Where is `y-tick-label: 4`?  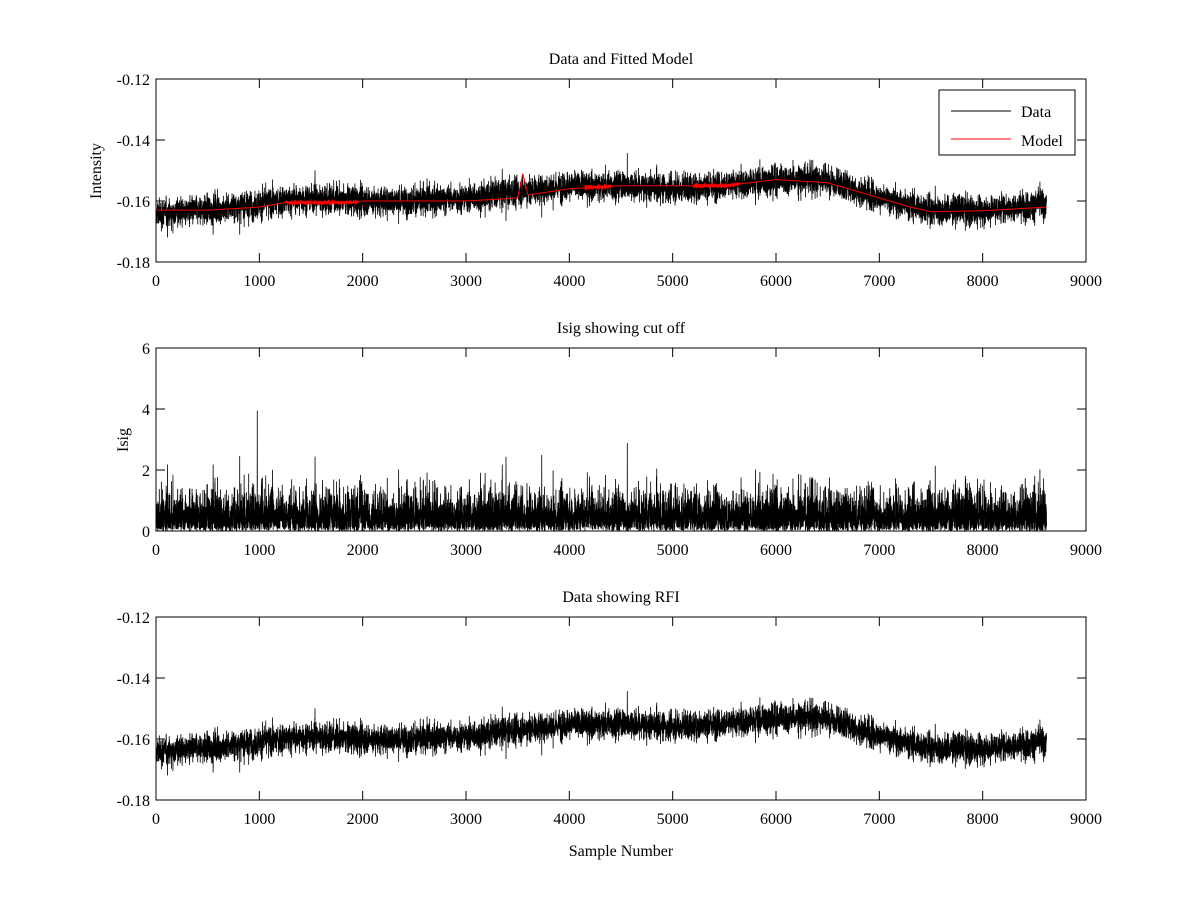 y-tick-label: 4 is located at coordinates (146, 410).